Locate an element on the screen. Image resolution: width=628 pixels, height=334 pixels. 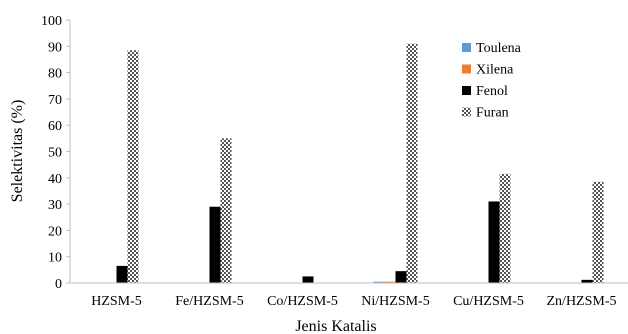
y-tick-label: 80 is located at coordinates (55, 74).